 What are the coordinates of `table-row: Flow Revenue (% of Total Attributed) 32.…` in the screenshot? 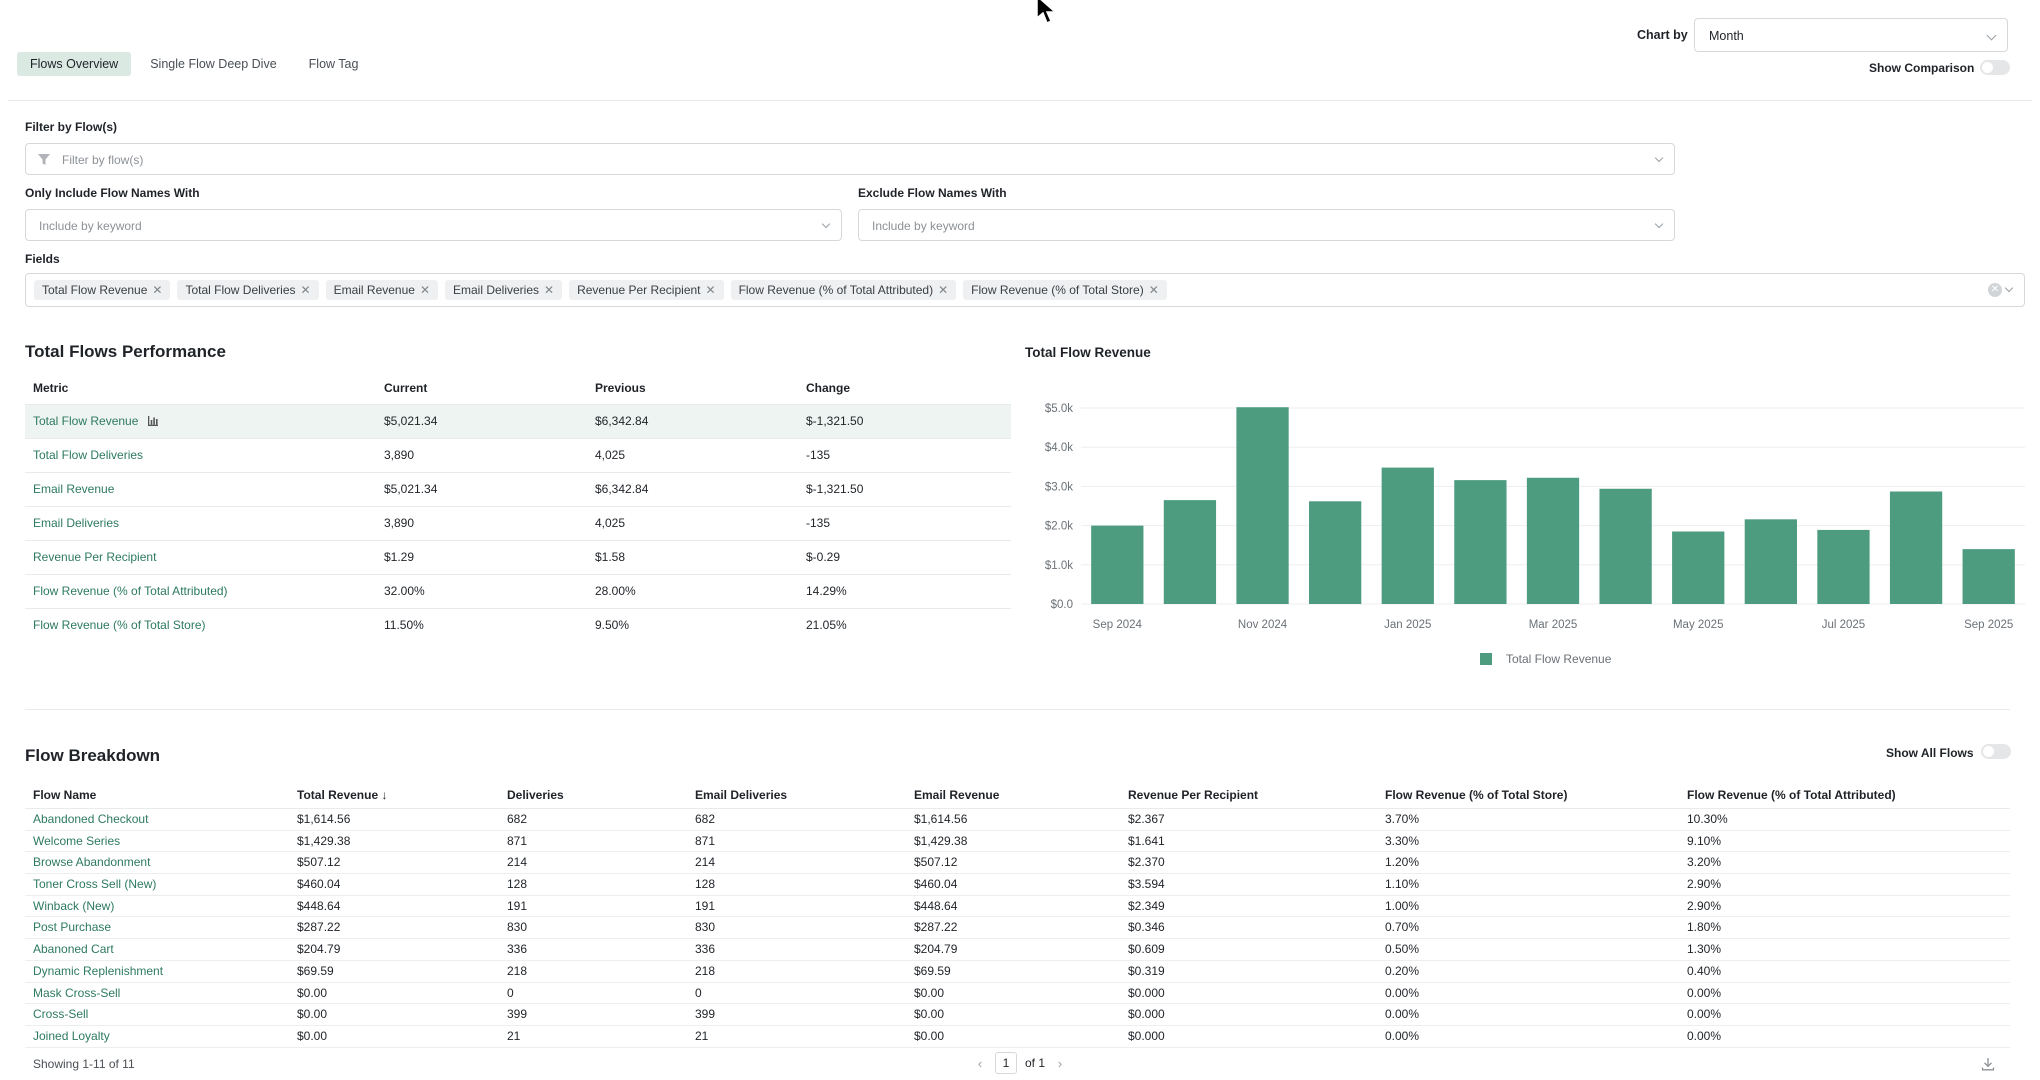 It's located at (518, 592).